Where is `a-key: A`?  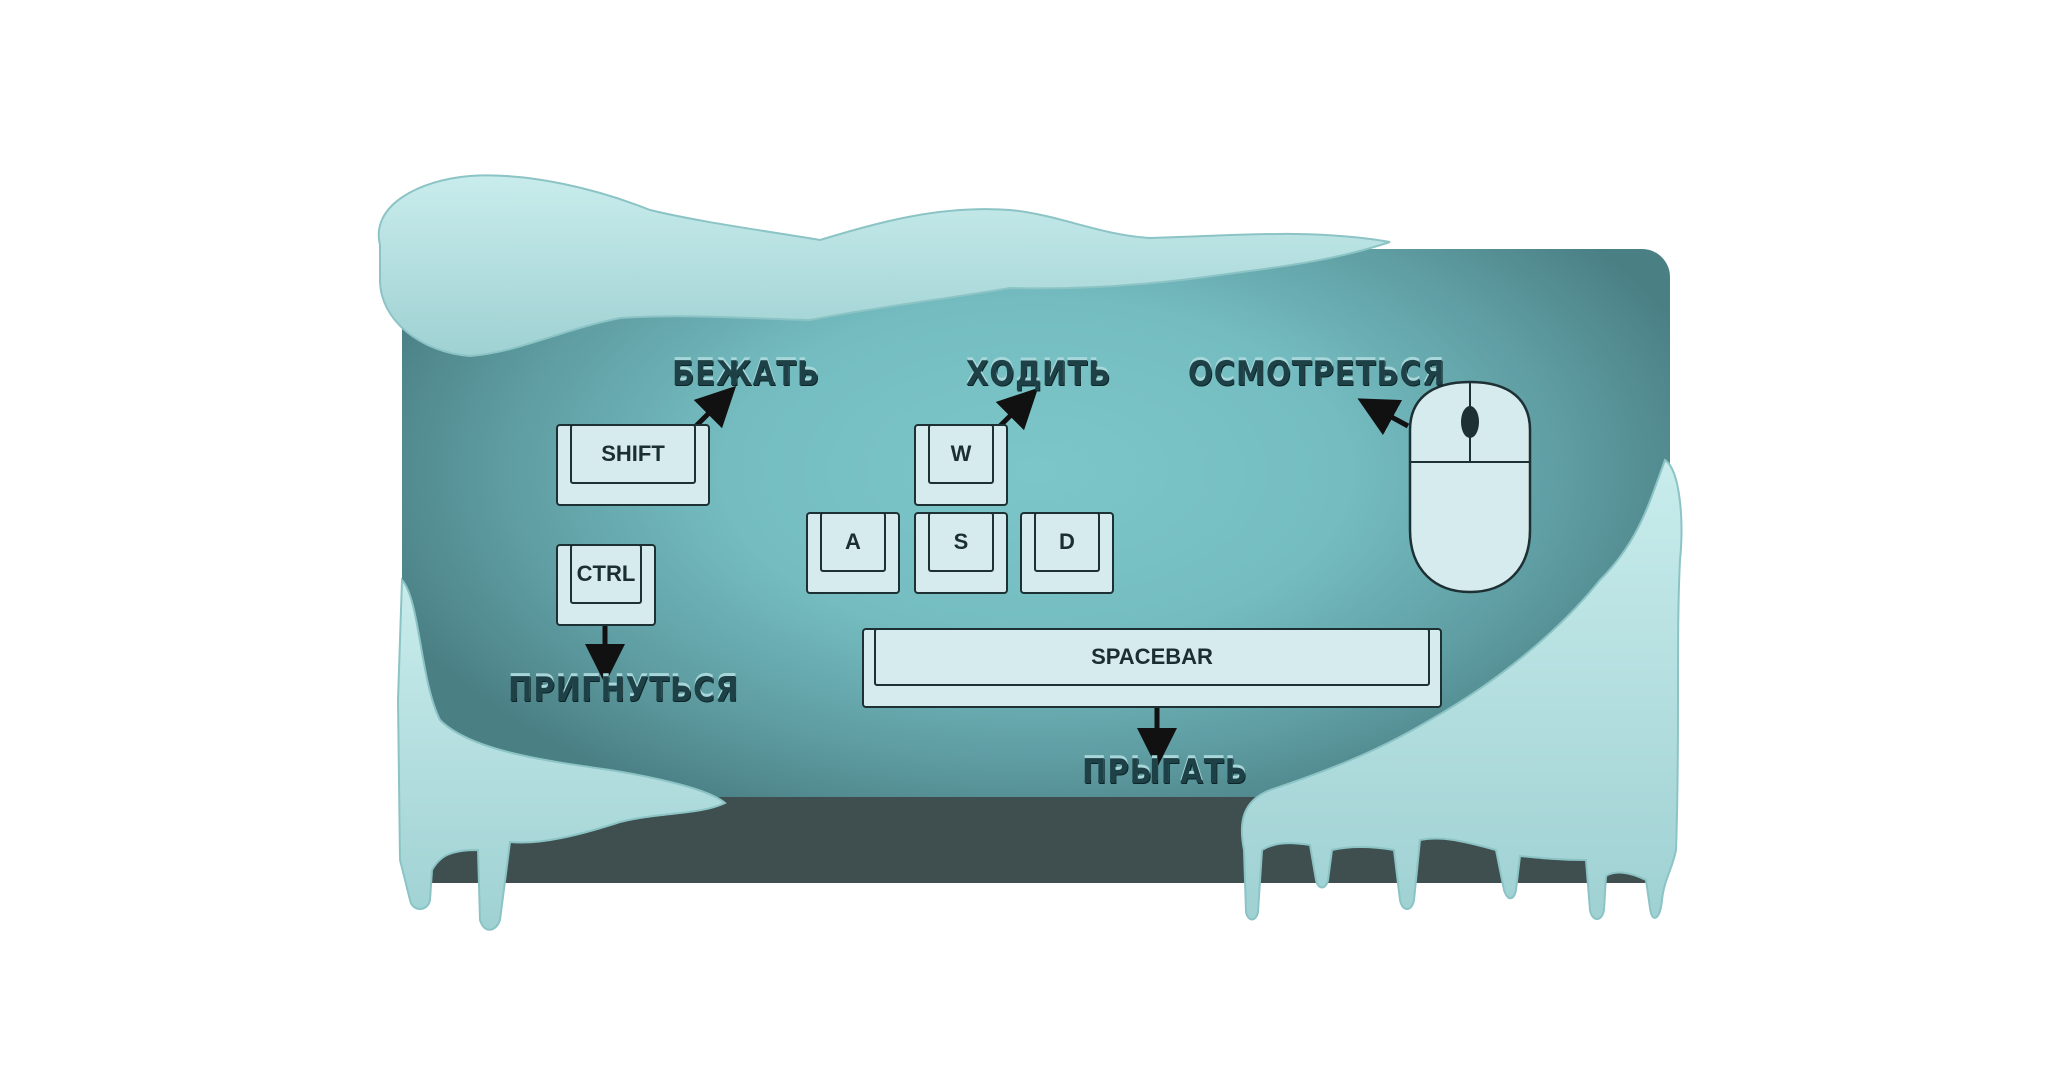 a-key: A is located at coordinates (853, 553).